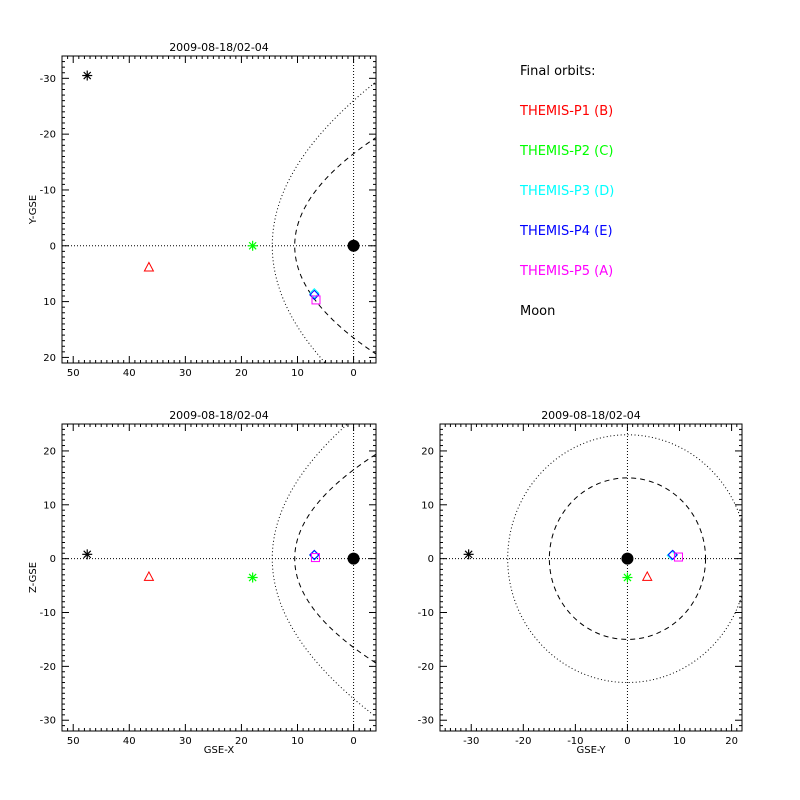 This screenshot has width=800, height=800. I want to click on legend-item-p2: THEMIS-P2 (C), so click(567, 151).